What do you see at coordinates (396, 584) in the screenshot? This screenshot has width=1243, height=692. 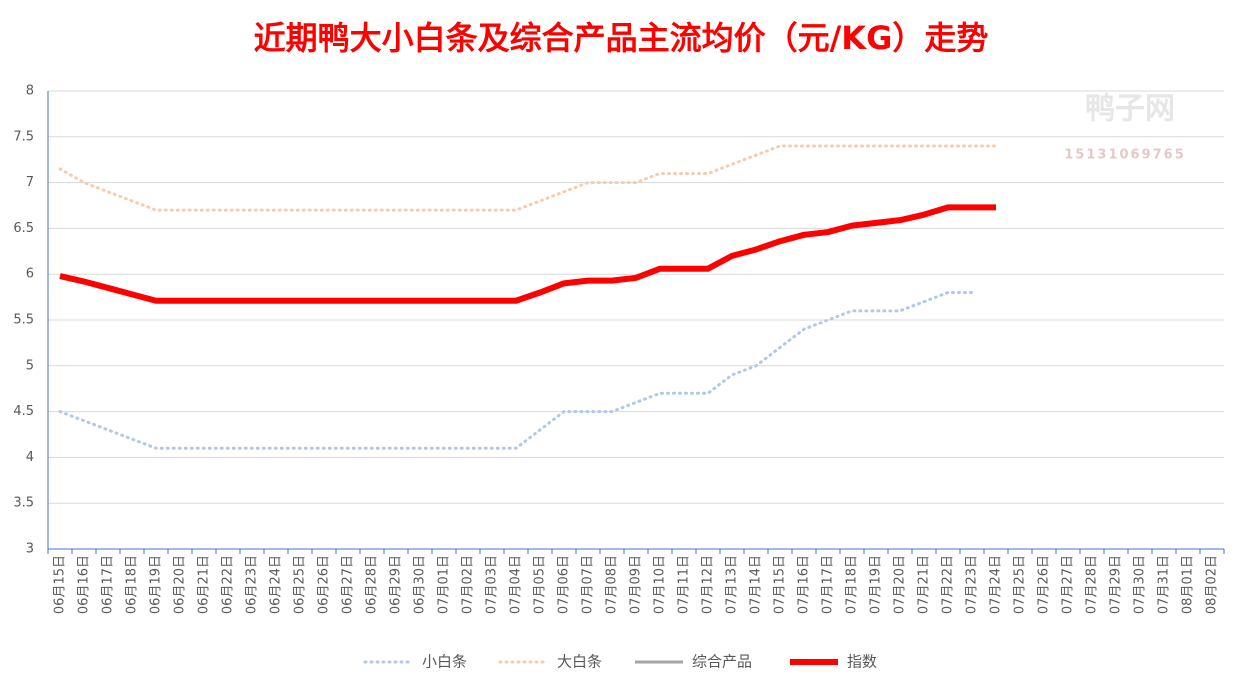 I see `x-tick-label: 06月29日` at bounding box center [396, 584].